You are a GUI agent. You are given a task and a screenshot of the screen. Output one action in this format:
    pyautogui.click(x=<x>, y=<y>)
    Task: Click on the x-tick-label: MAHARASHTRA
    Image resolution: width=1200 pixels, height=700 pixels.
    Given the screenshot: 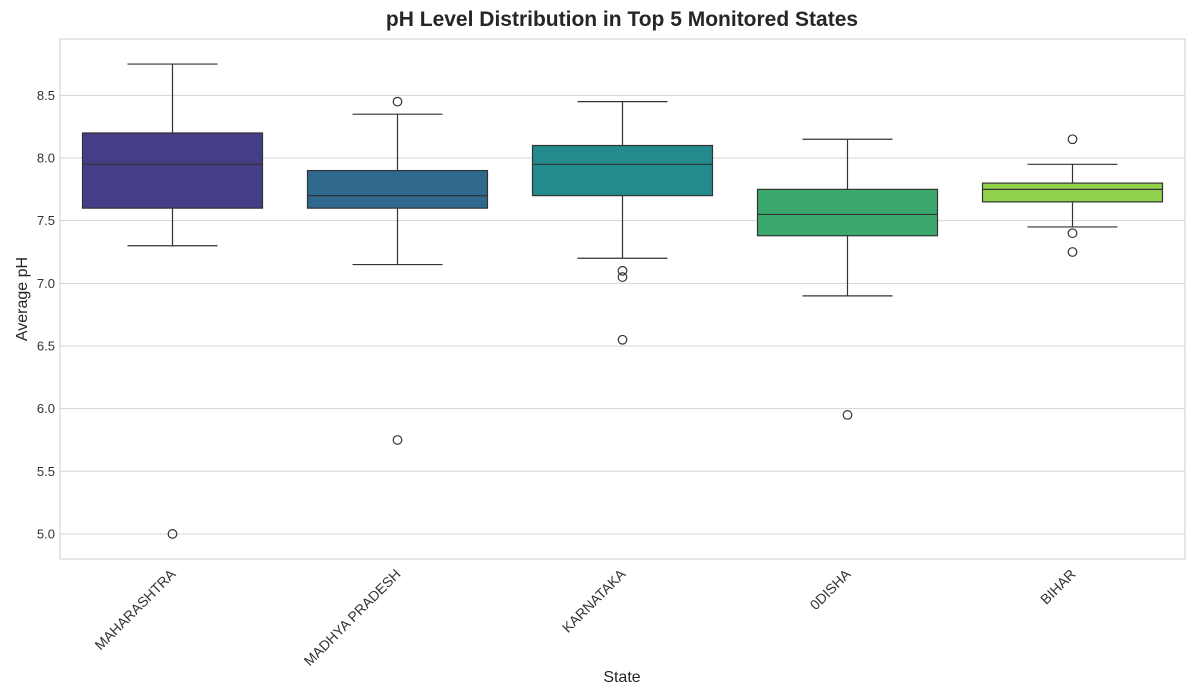 What is the action you would take?
    pyautogui.click(x=135, y=609)
    